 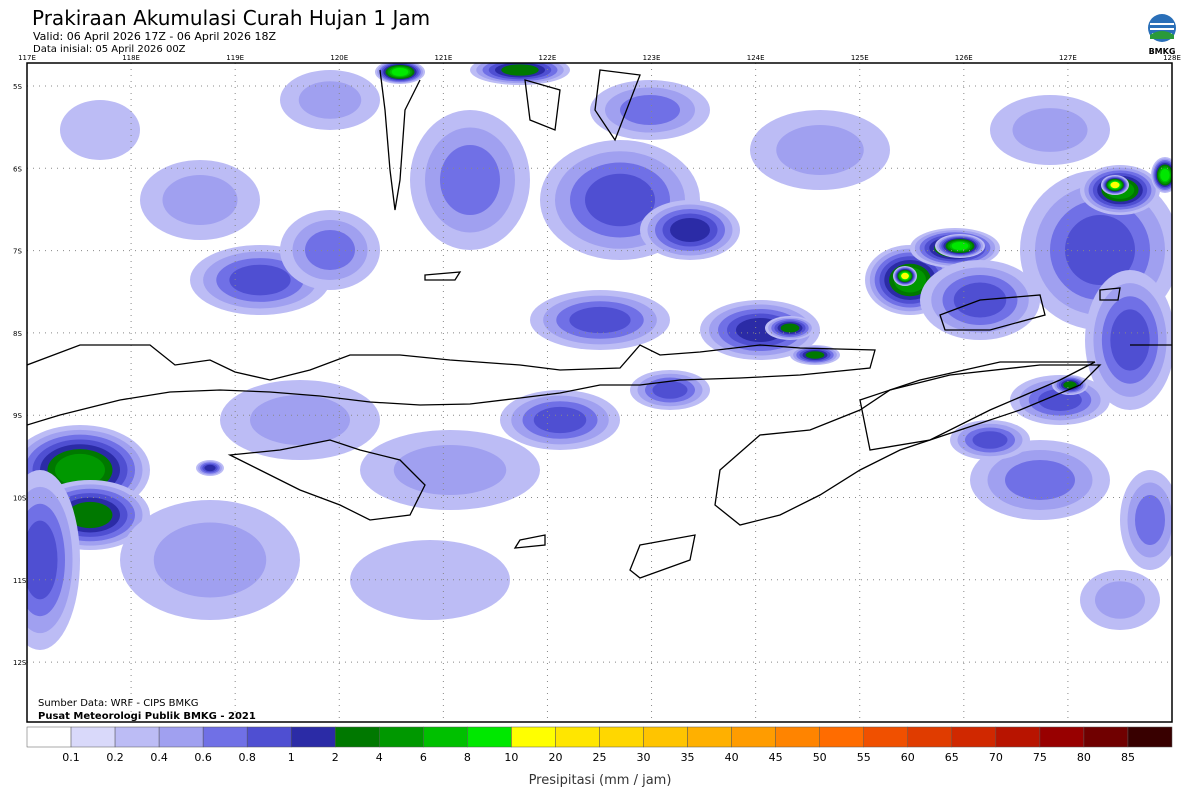 What do you see at coordinates (115, 757) in the screenshot?
I see `colorbar-label: 0.2` at bounding box center [115, 757].